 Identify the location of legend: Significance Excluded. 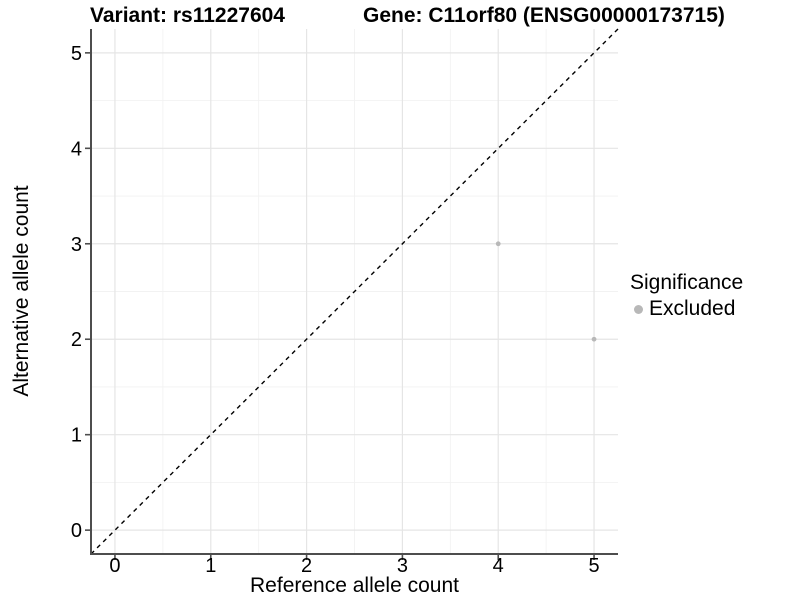
(686, 296).